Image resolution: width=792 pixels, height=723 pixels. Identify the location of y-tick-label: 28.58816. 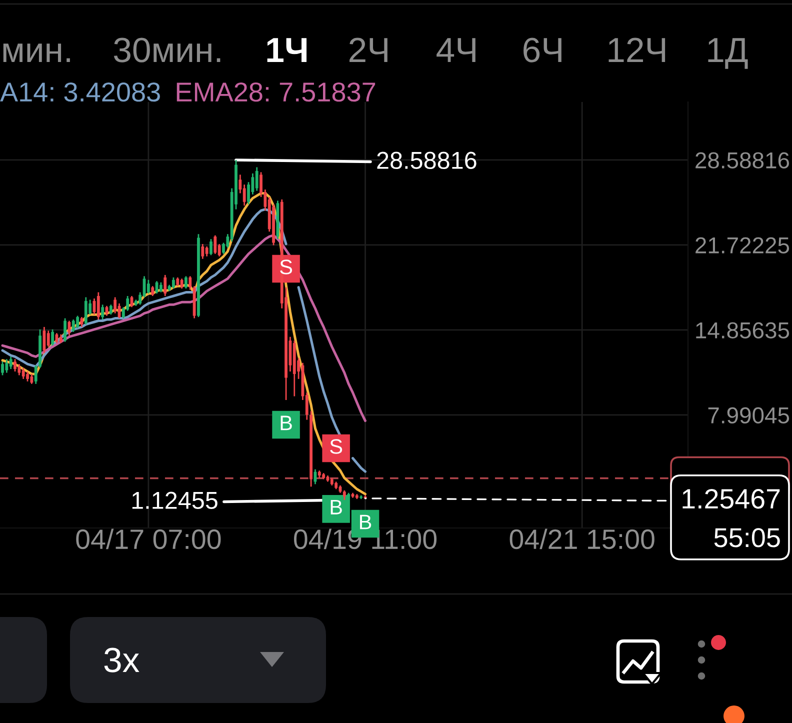
(742, 160).